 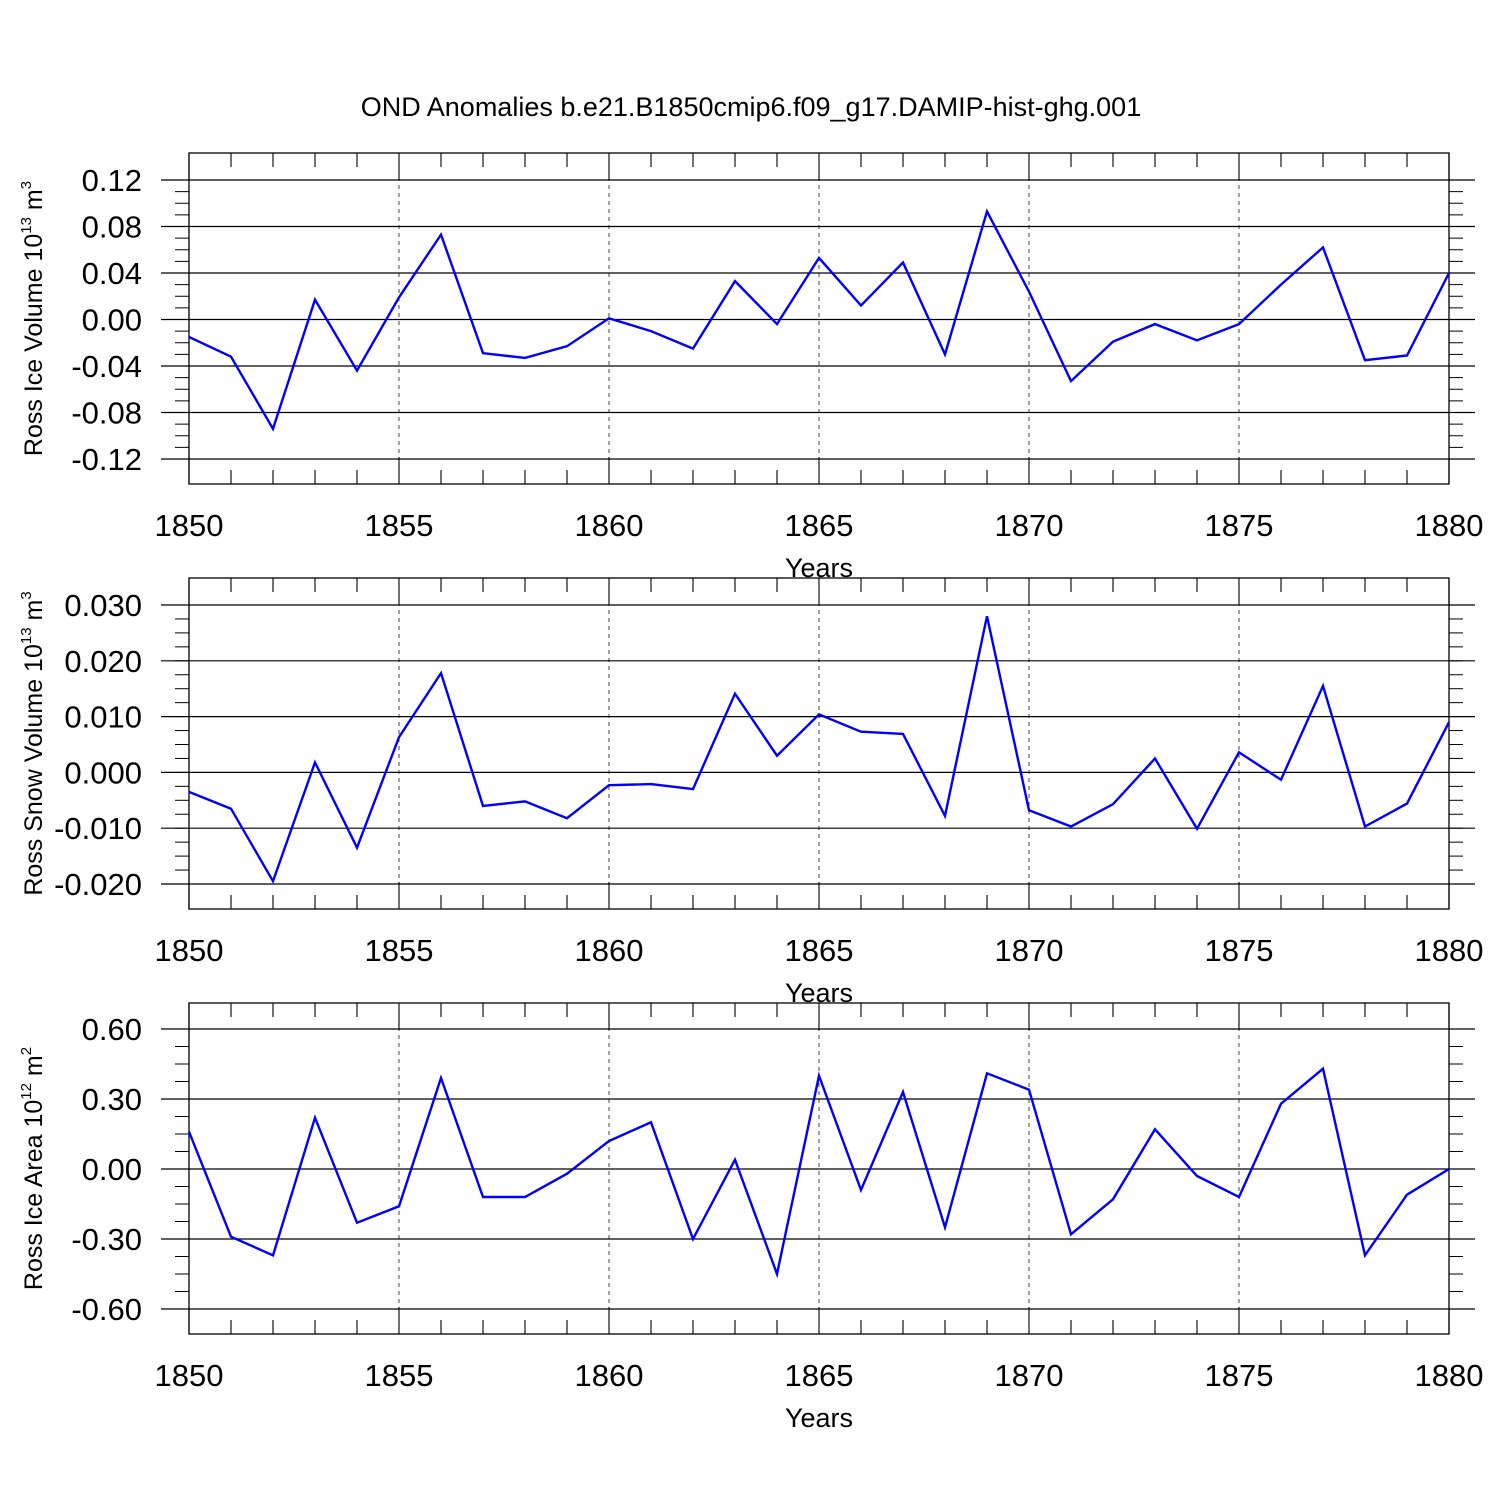 What do you see at coordinates (106, 366) in the screenshot?
I see `y-tick-label: -0.04` at bounding box center [106, 366].